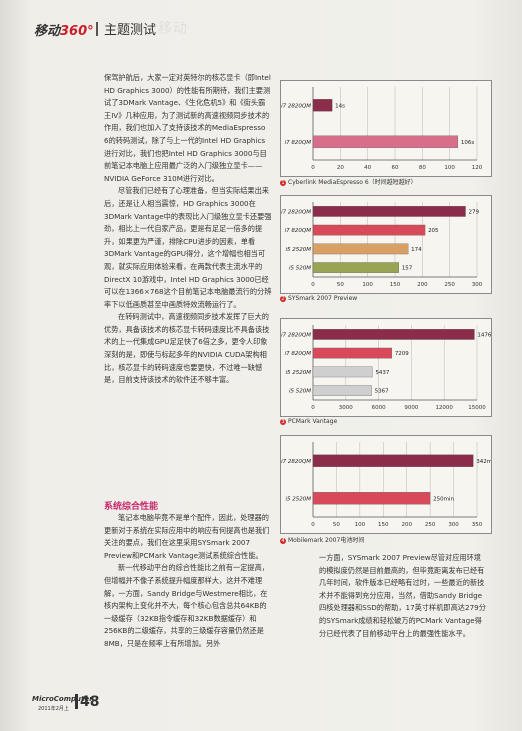  What do you see at coordinates (395, 168) in the screenshot?
I see `x-tick-label: 60` at bounding box center [395, 168].